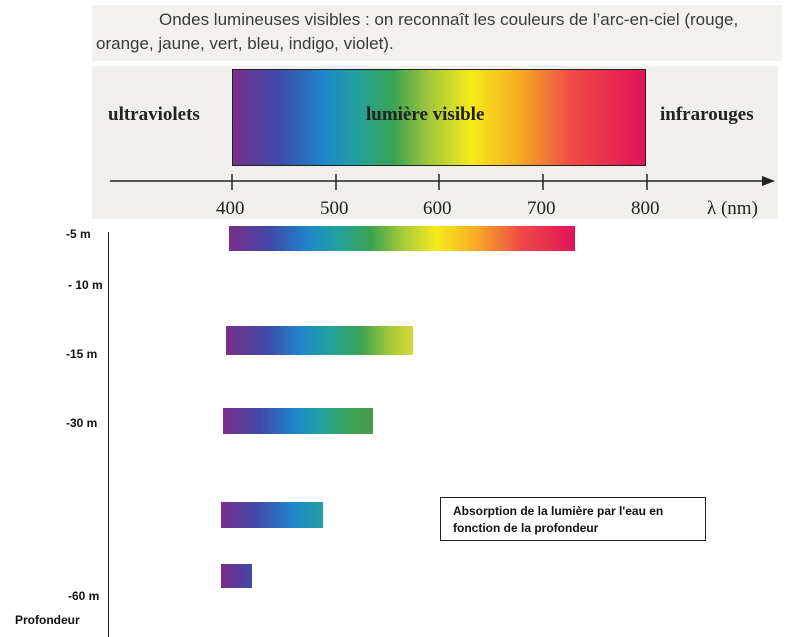  Describe the element at coordinates (230, 208) in the screenshot. I see `tick-label-400: 400` at that location.